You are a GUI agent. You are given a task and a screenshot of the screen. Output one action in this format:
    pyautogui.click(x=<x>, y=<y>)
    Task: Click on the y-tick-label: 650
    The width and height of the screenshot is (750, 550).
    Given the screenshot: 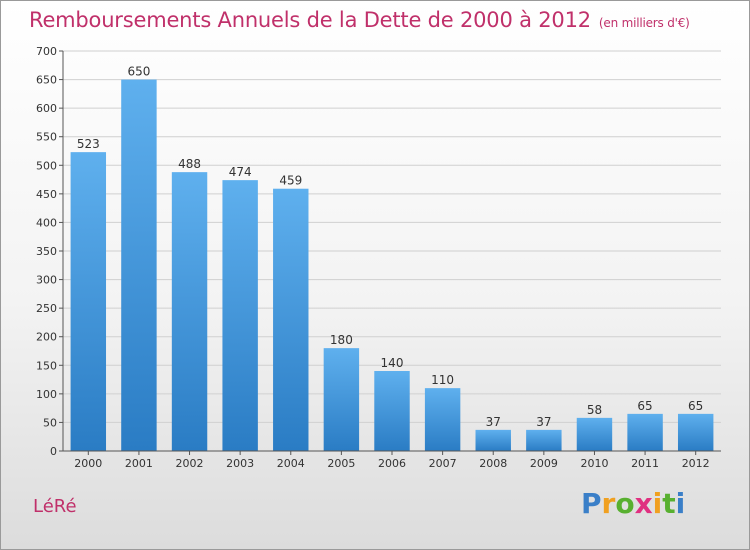 What is the action you would take?
    pyautogui.click(x=46, y=80)
    